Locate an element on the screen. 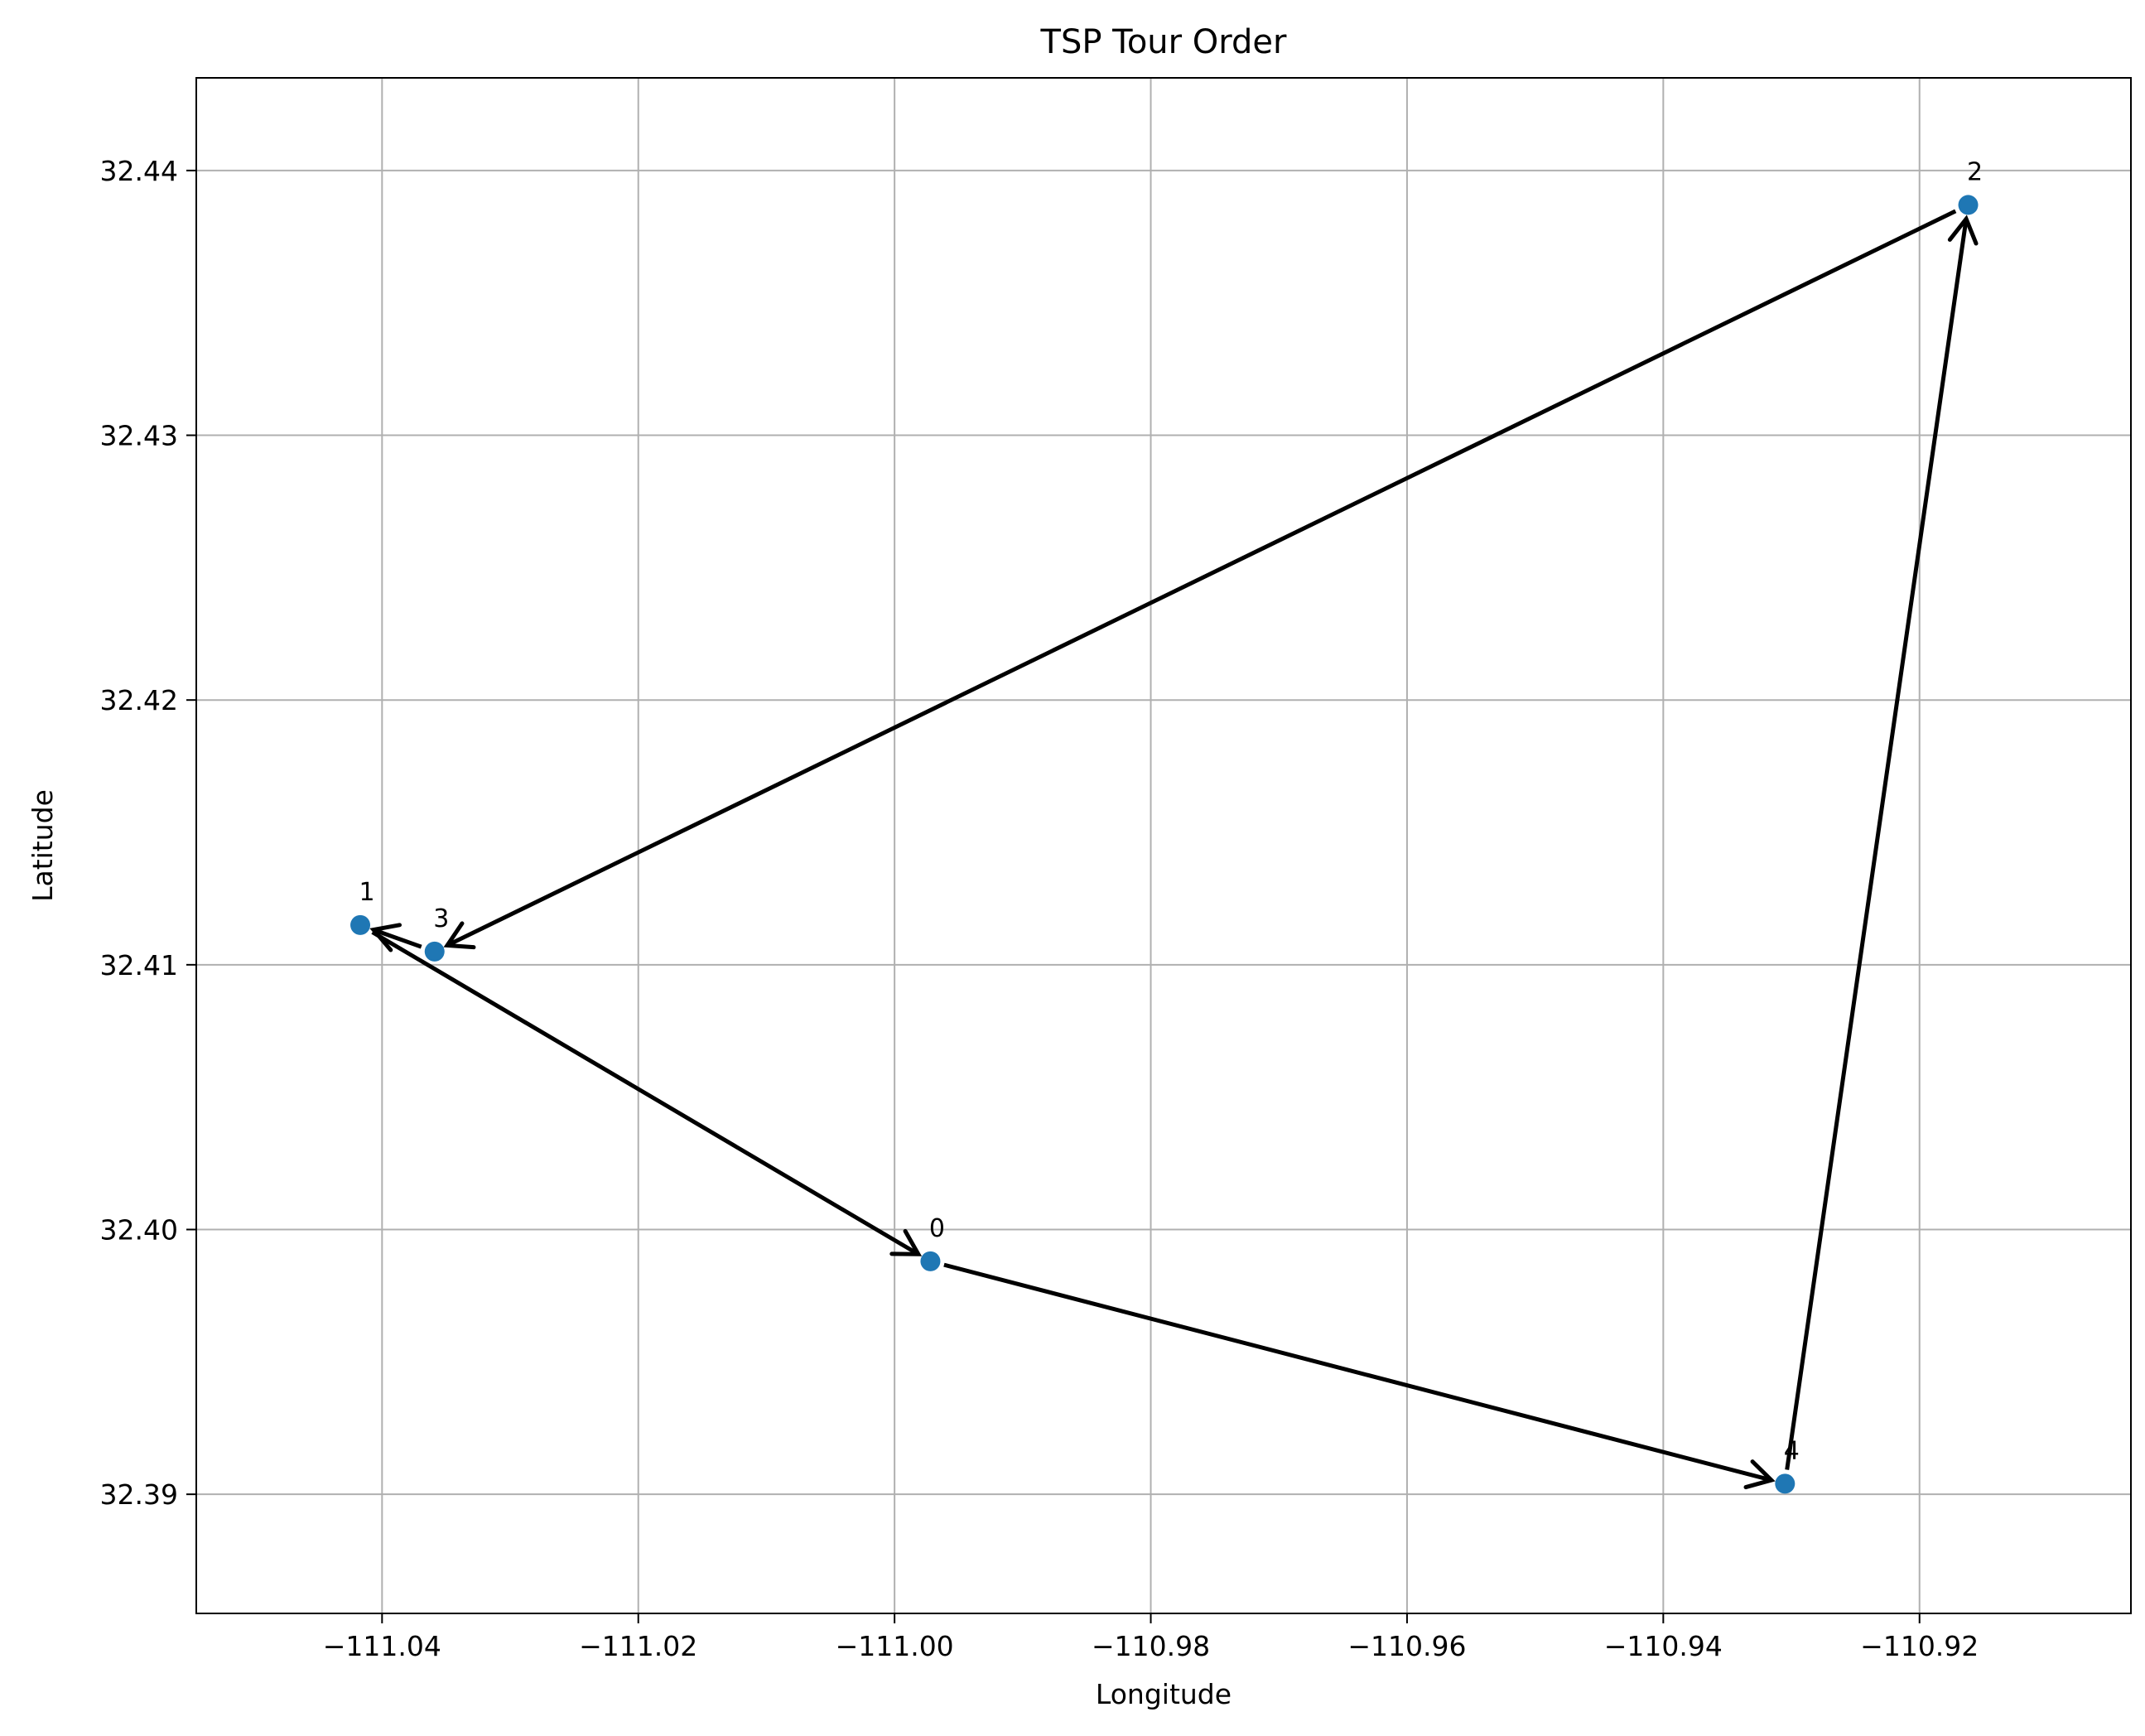  y-tick-label: 32.39 is located at coordinates (139, 1494).